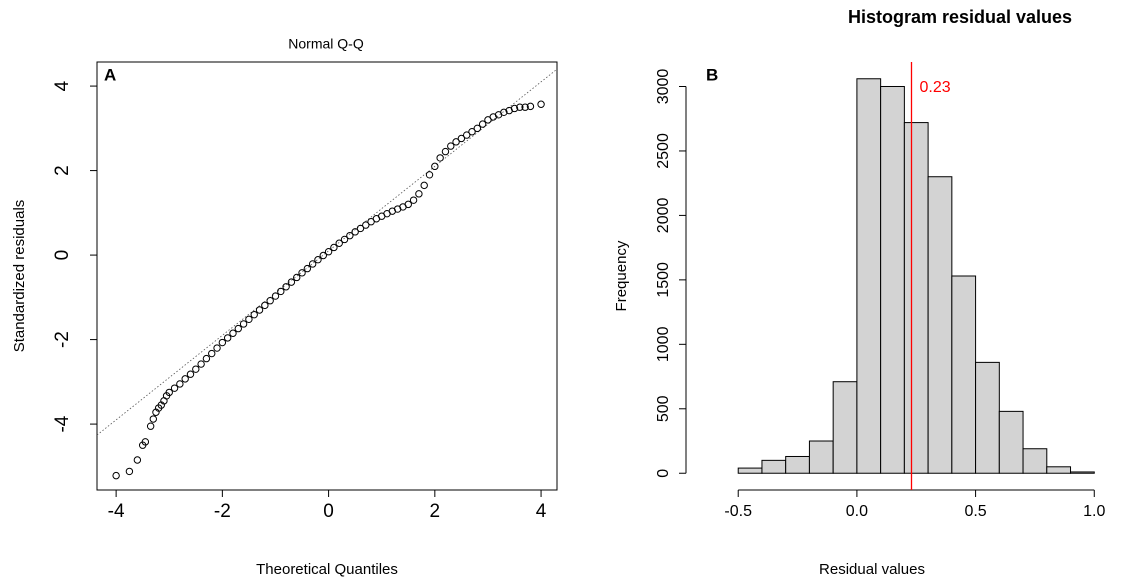  What do you see at coordinates (62, 85) in the screenshot?
I see `y-tick-label: 4` at bounding box center [62, 85].